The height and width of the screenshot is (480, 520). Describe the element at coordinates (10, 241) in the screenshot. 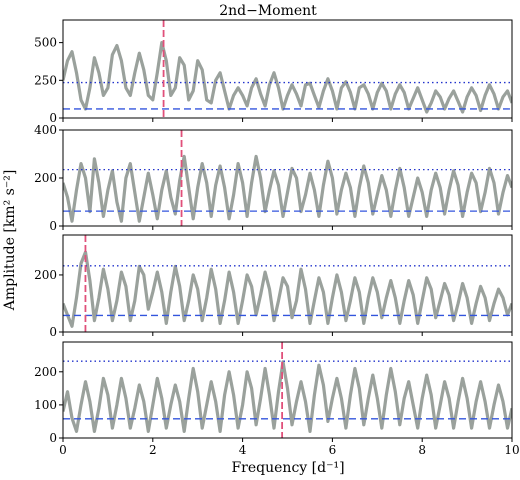

I see `y-axis-label: Amplitude [km² s⁻²]` at that location.